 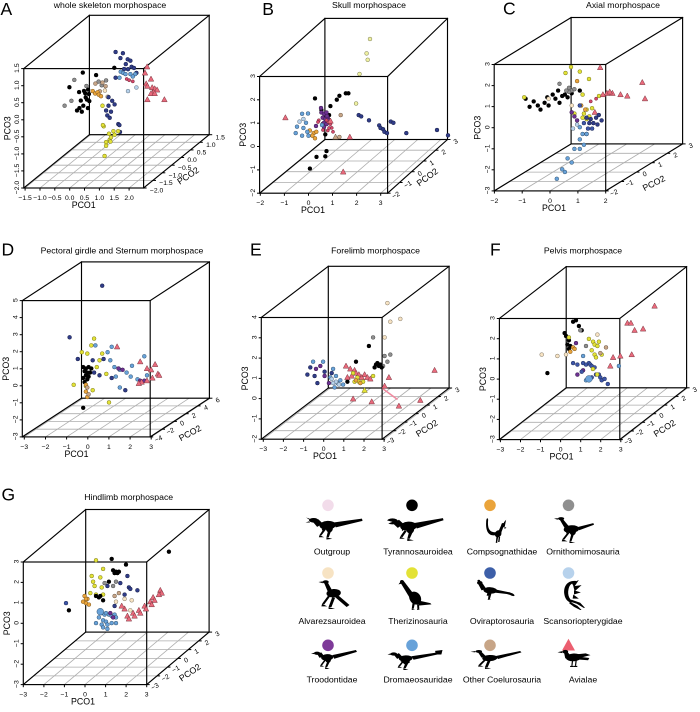 I want to click on svg-text: Hindlimb morphospace, so click(x=128, y=497).